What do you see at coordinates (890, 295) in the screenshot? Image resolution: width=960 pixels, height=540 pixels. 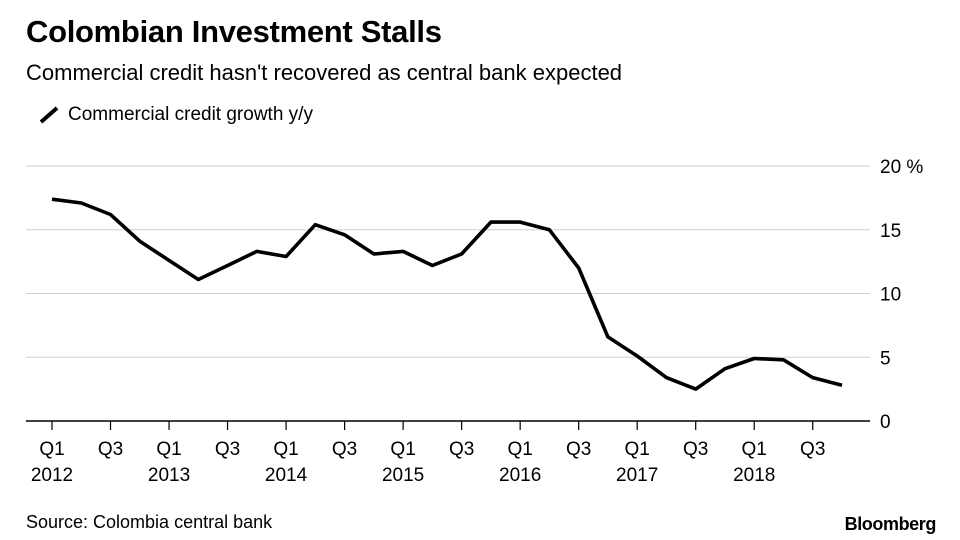 I see `y-tick-label-10: 10` at bounding box center [890, 295].